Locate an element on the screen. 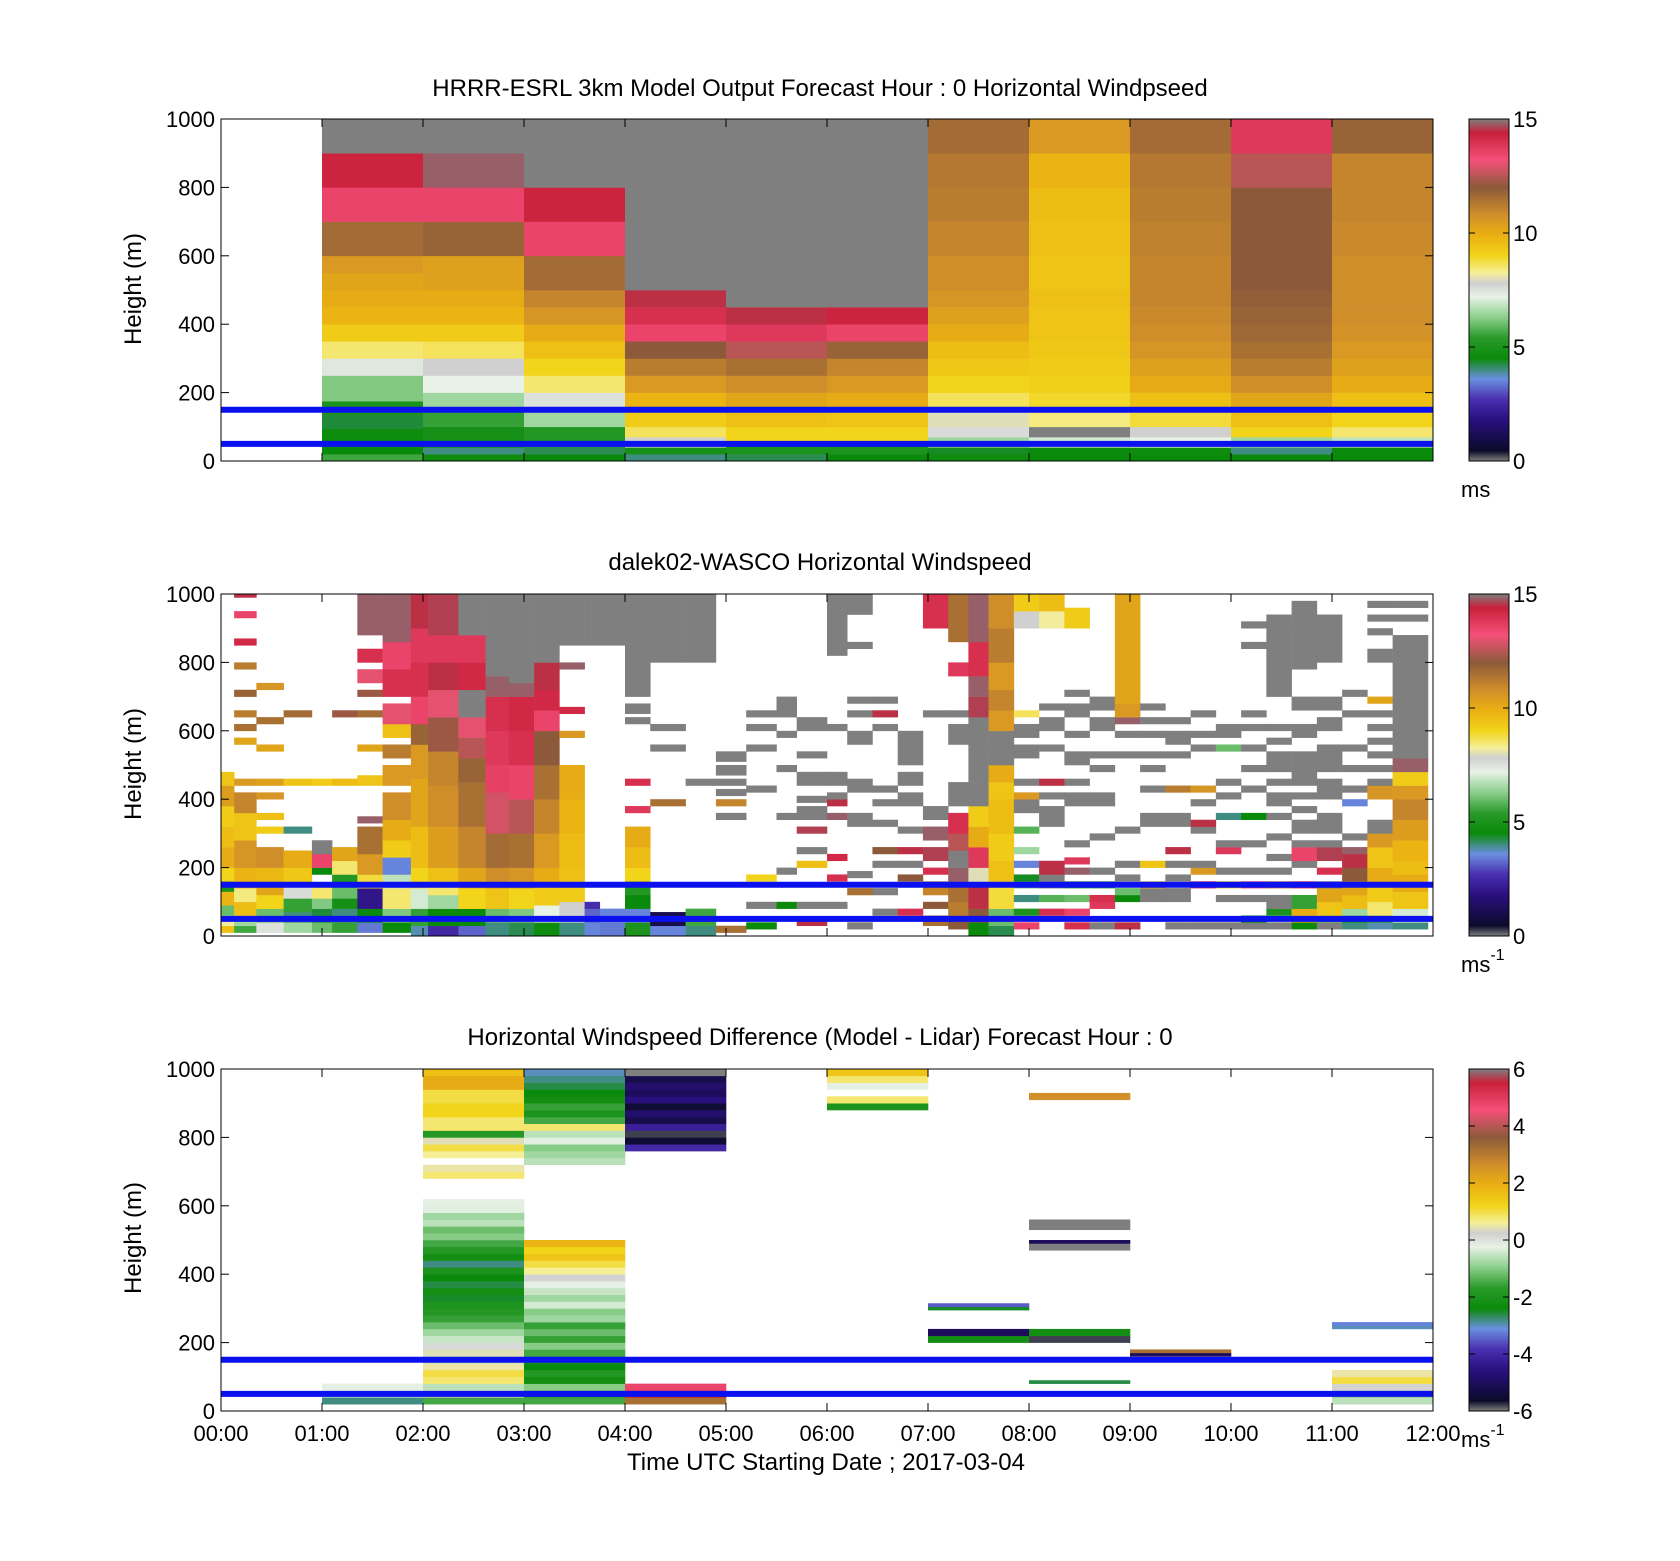 Image resolution: width=1680 pixels, height=1561 pixels. x-tick-label: 07:00 is located at coordinates (927, 1433).